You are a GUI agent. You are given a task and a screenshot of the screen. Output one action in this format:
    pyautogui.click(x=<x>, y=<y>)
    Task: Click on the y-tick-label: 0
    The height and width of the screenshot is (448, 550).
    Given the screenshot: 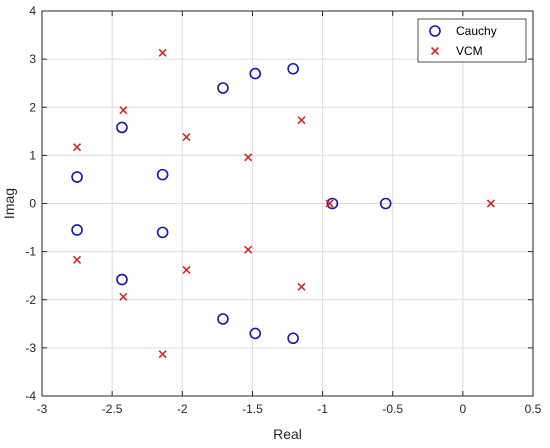 What is the action you would take?
    pyautogui.click(x=32, y=204)
    